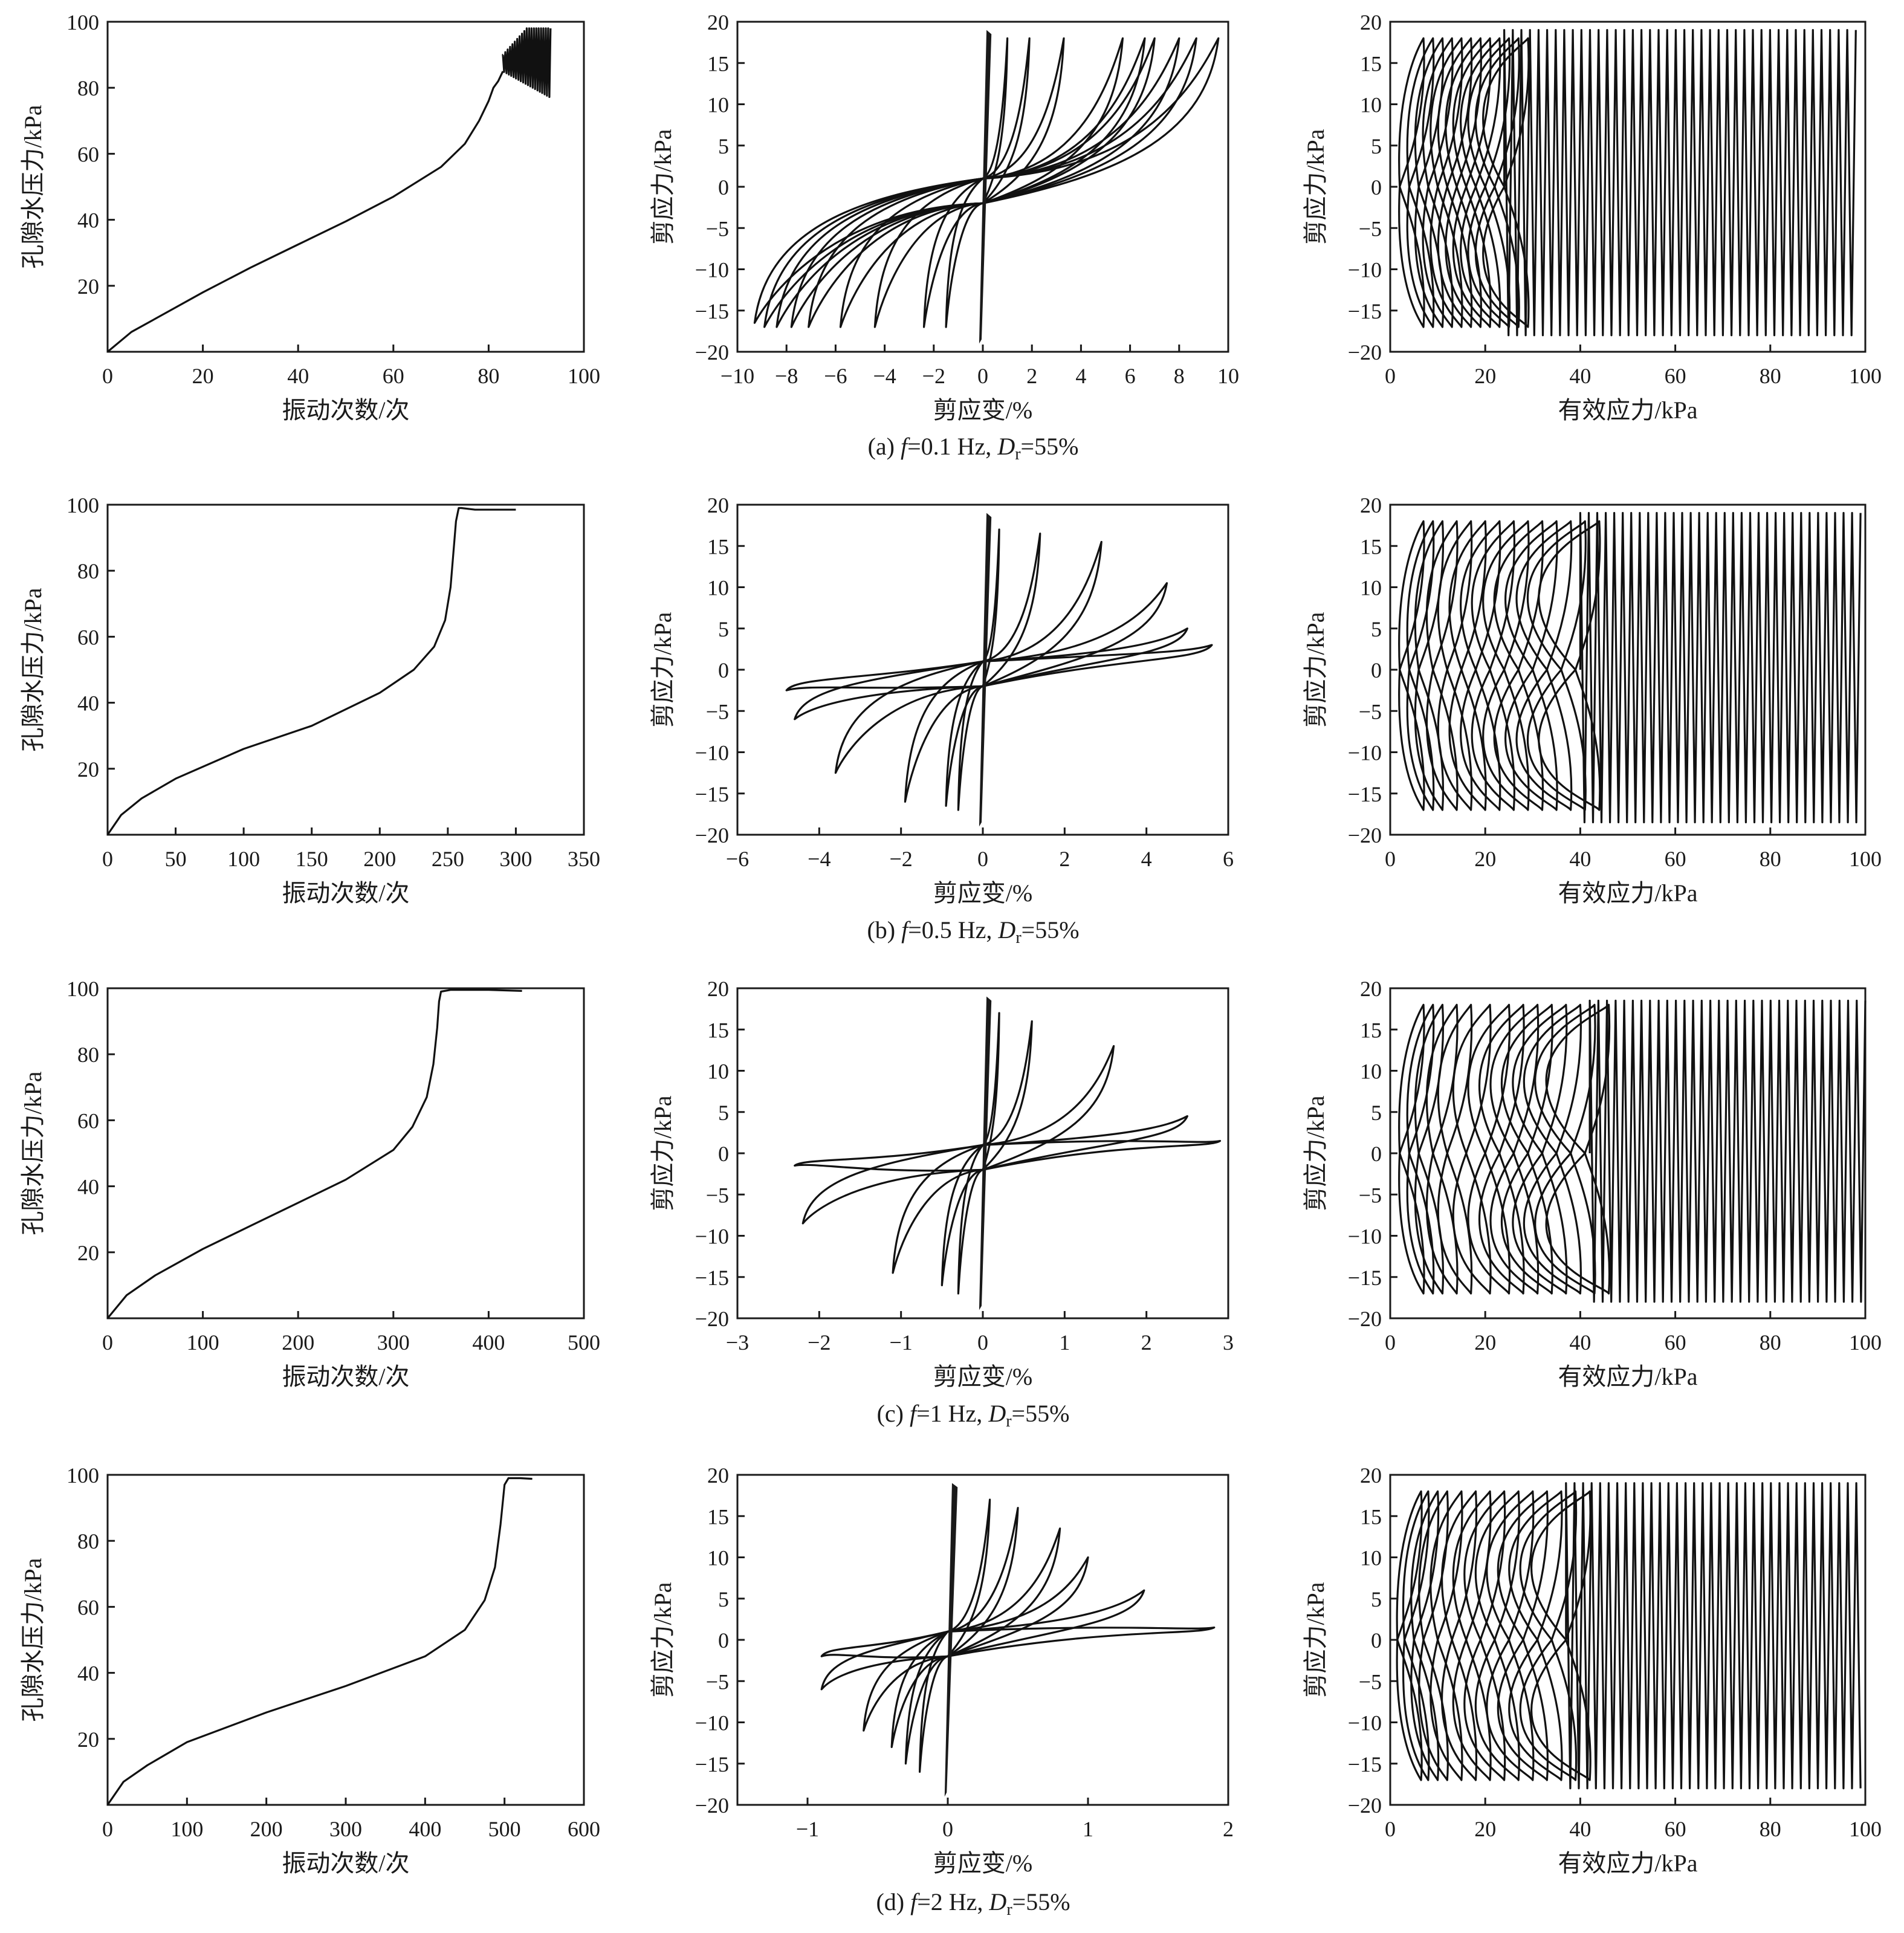 The height and width of the screenshot is (1933, 1904). Describe the element at coordinates (425, 1829) in the screenshot. I see `x-tick-label: 400` at that location.